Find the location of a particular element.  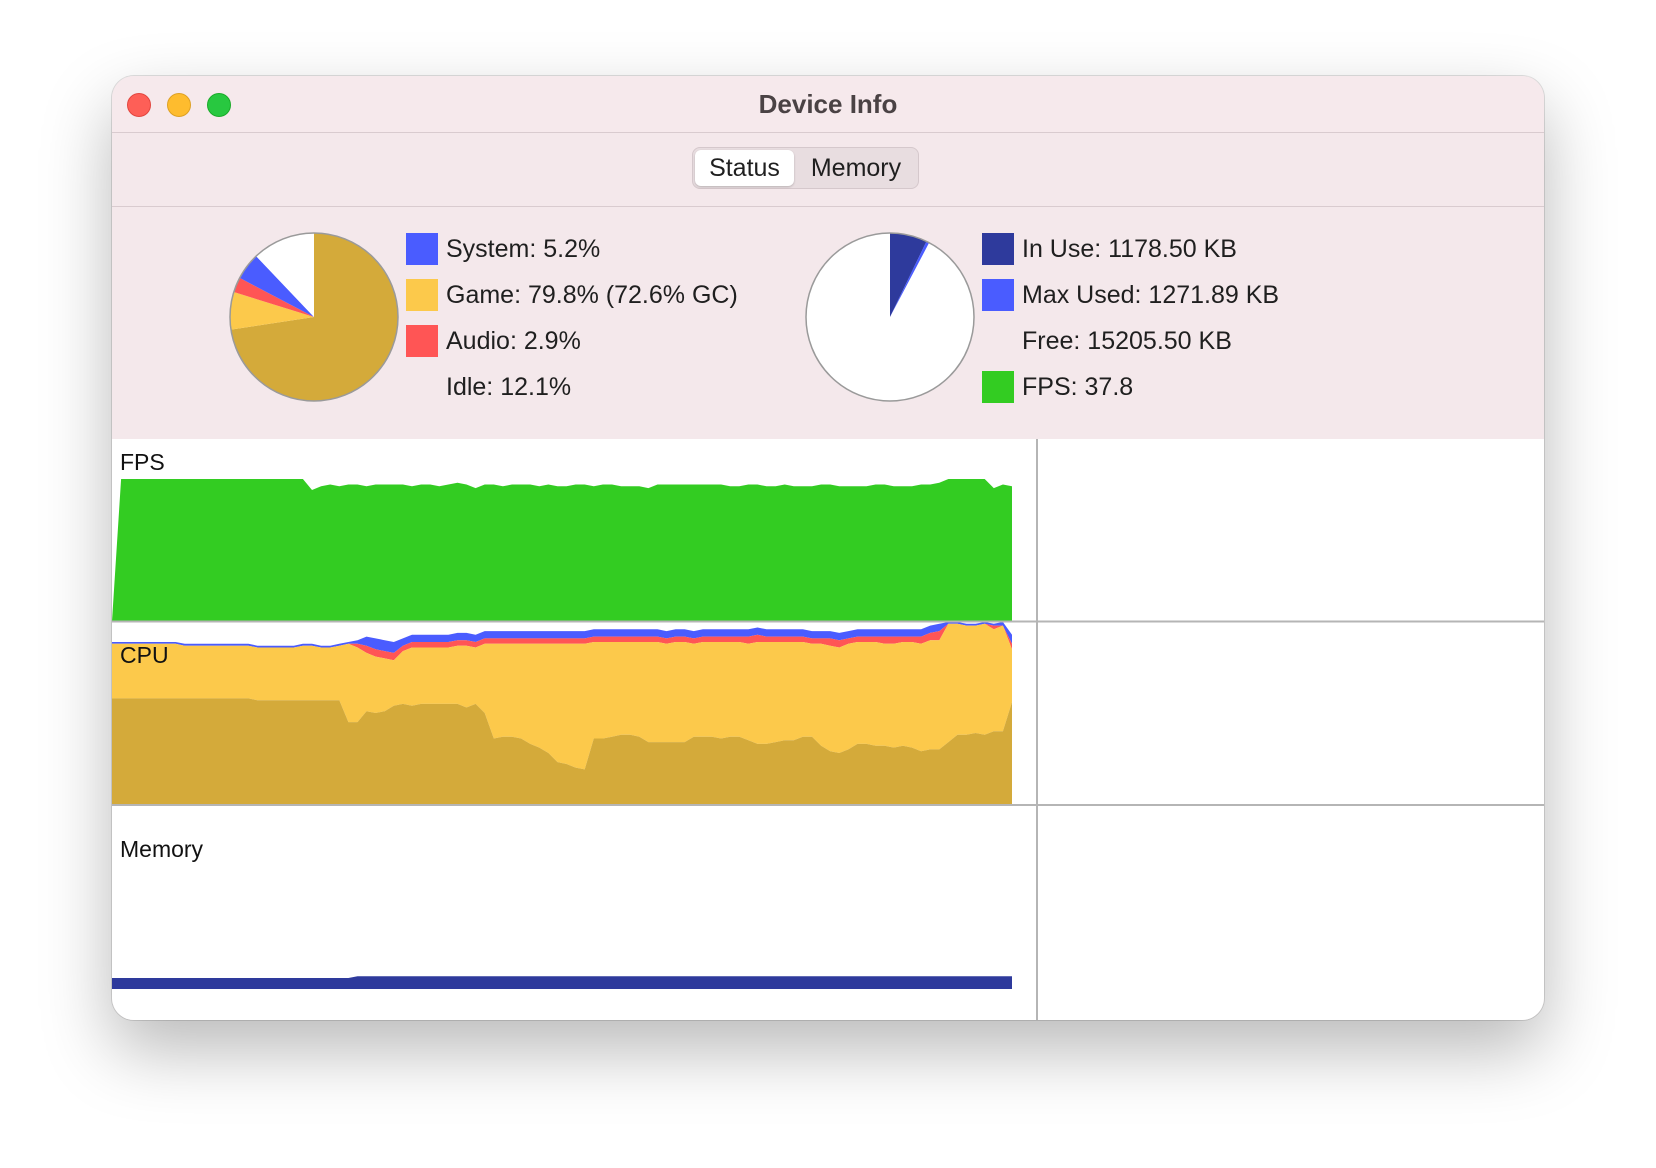

cpu-graph-label: CPU is located at coordinates (144, 655).